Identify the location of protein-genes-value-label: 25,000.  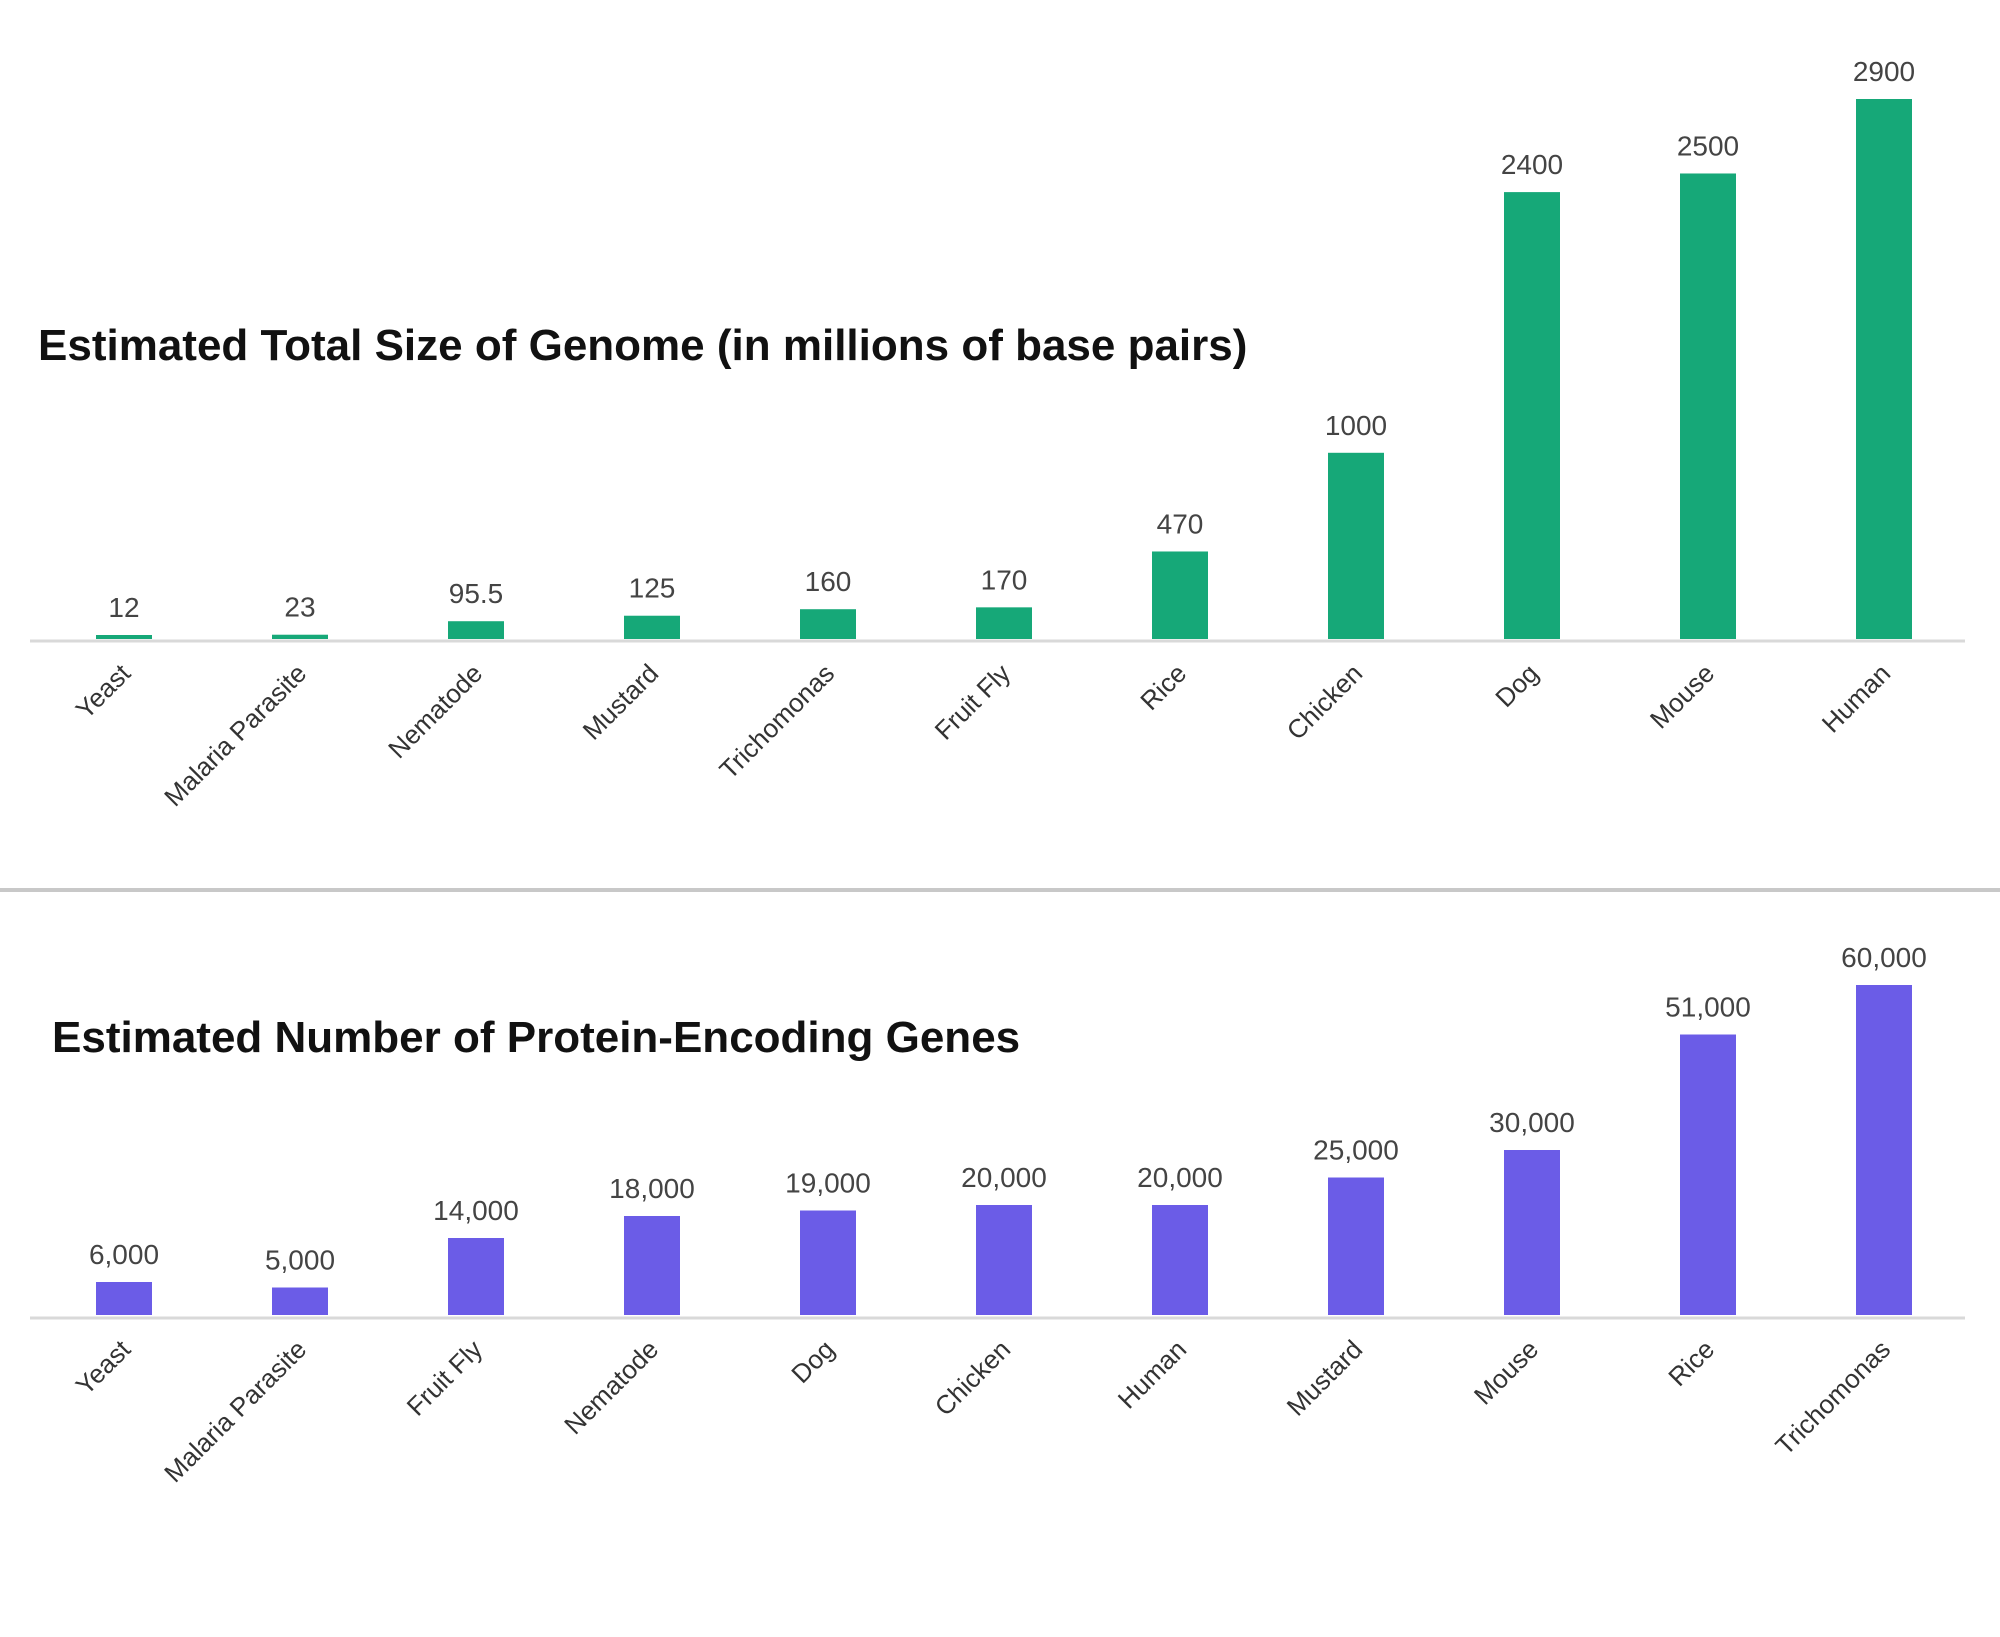
(1356, 1150).